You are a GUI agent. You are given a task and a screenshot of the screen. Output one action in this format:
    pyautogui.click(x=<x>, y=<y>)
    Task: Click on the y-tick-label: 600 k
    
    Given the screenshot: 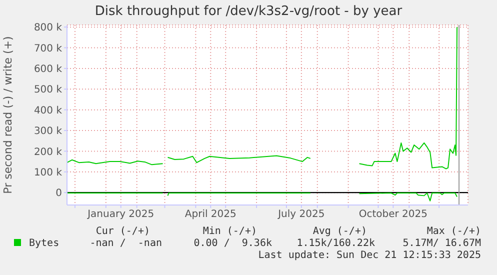 What is the action you would take?
    pyautogui.click(x=48, y=69)
    